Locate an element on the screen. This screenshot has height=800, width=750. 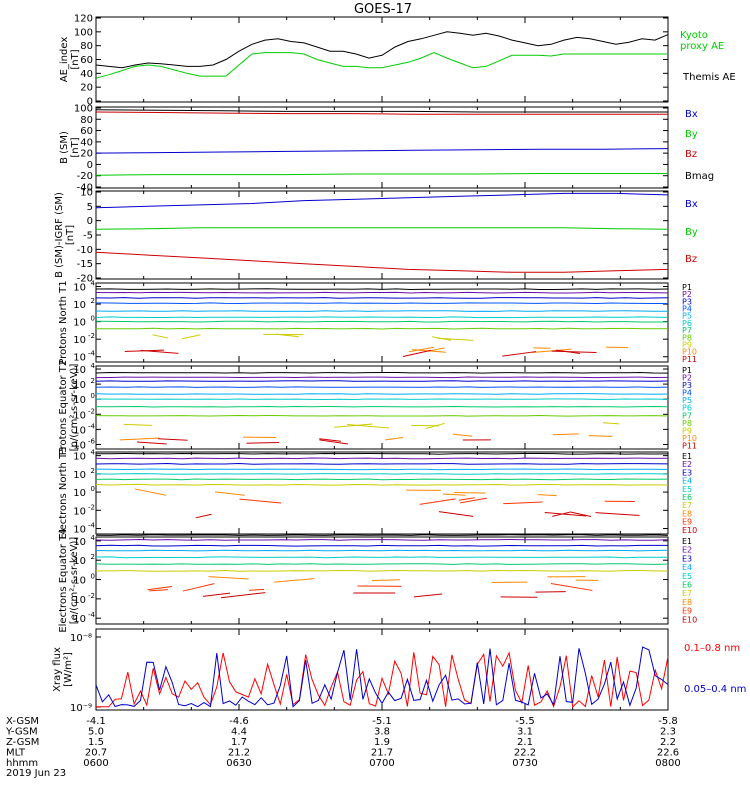
y-axis-label: Protons Equator T2 is located at coordinates (63, 408).